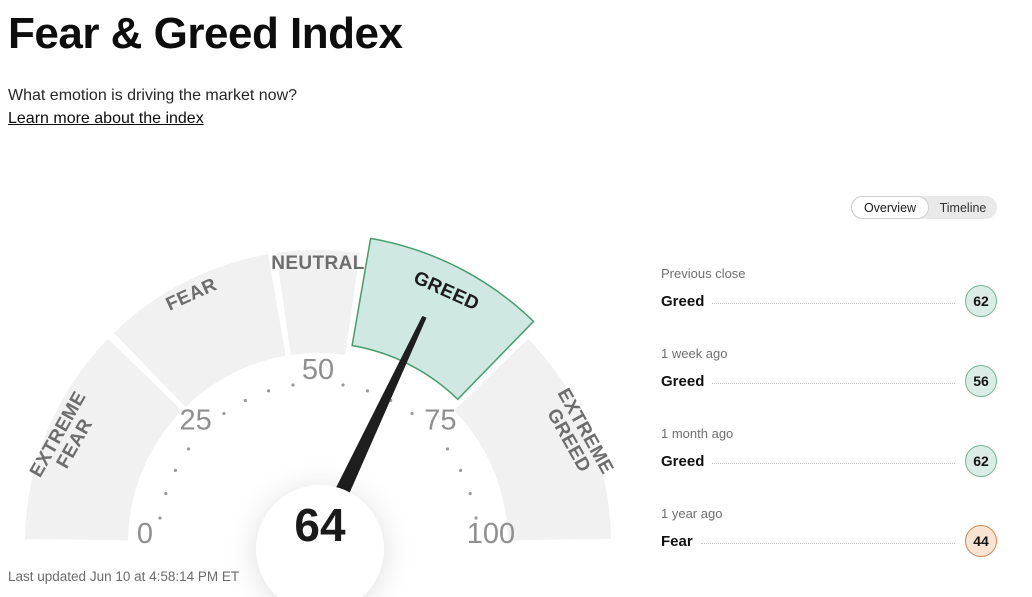  Describe the element at coordinates (532, 439) in the screenshot. I see `gauge-segment-extreme-greed` at that location.